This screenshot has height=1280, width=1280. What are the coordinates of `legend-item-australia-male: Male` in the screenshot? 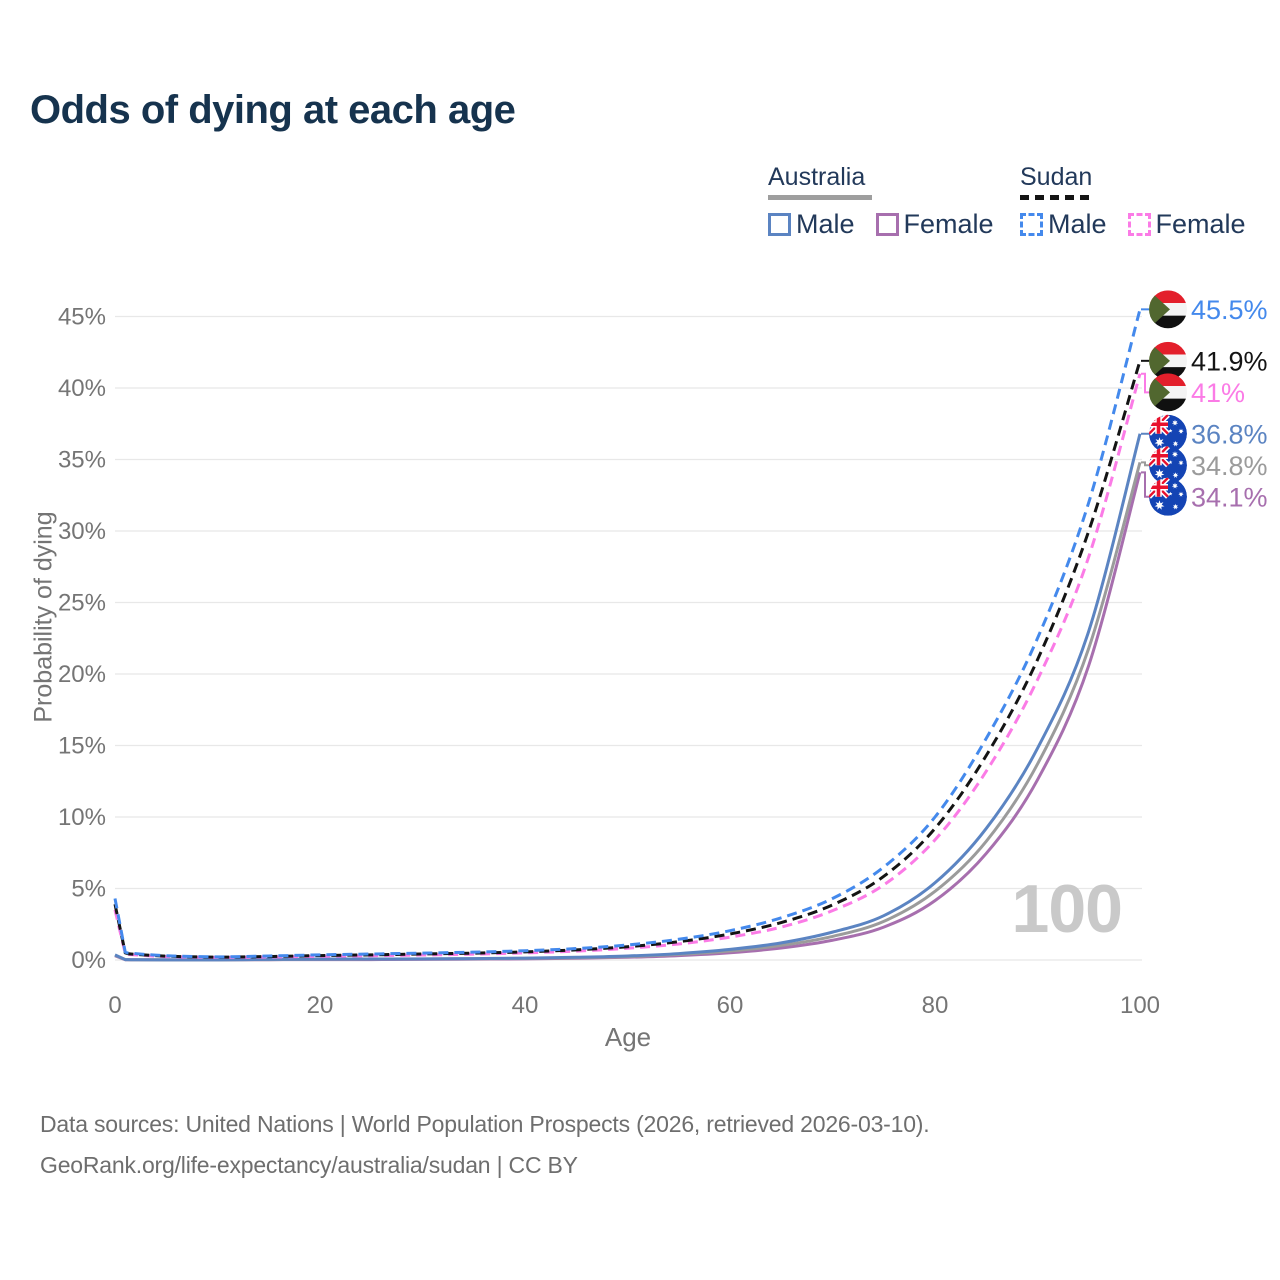 It's located at (811, 224).